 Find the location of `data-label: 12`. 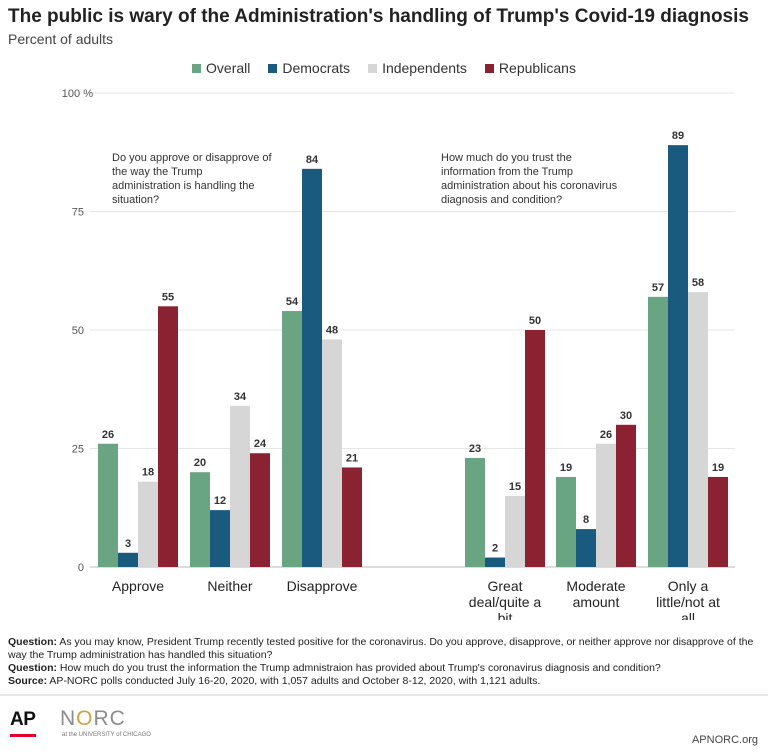

data-label: 12 is located at coordinates (220, 501).